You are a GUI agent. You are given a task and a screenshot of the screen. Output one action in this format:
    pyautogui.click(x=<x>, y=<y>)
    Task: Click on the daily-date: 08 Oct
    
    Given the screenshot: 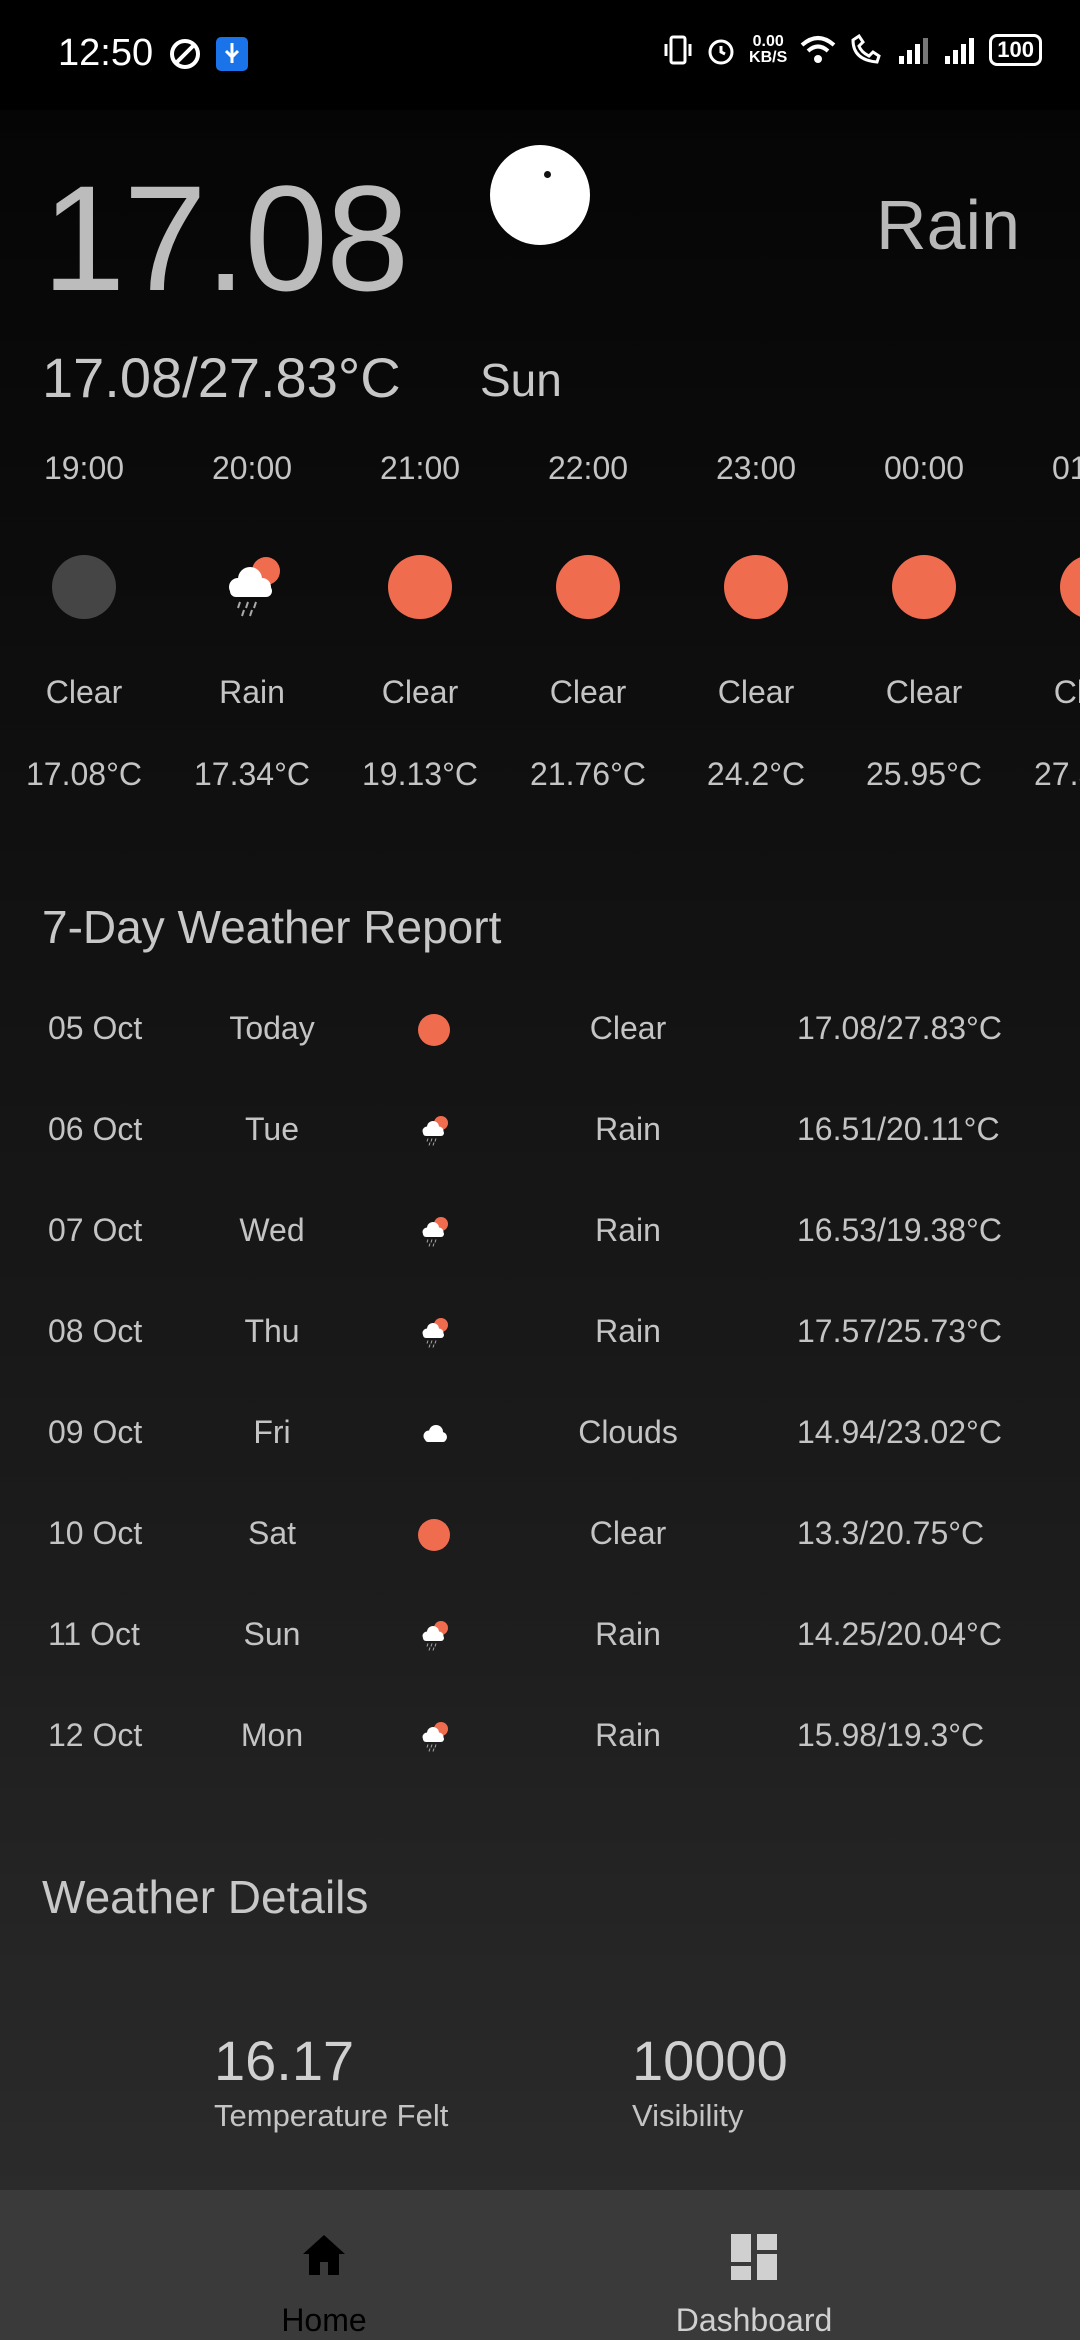 What is the action you would take?
    pyautogui.click(x=95, y=1331)
    